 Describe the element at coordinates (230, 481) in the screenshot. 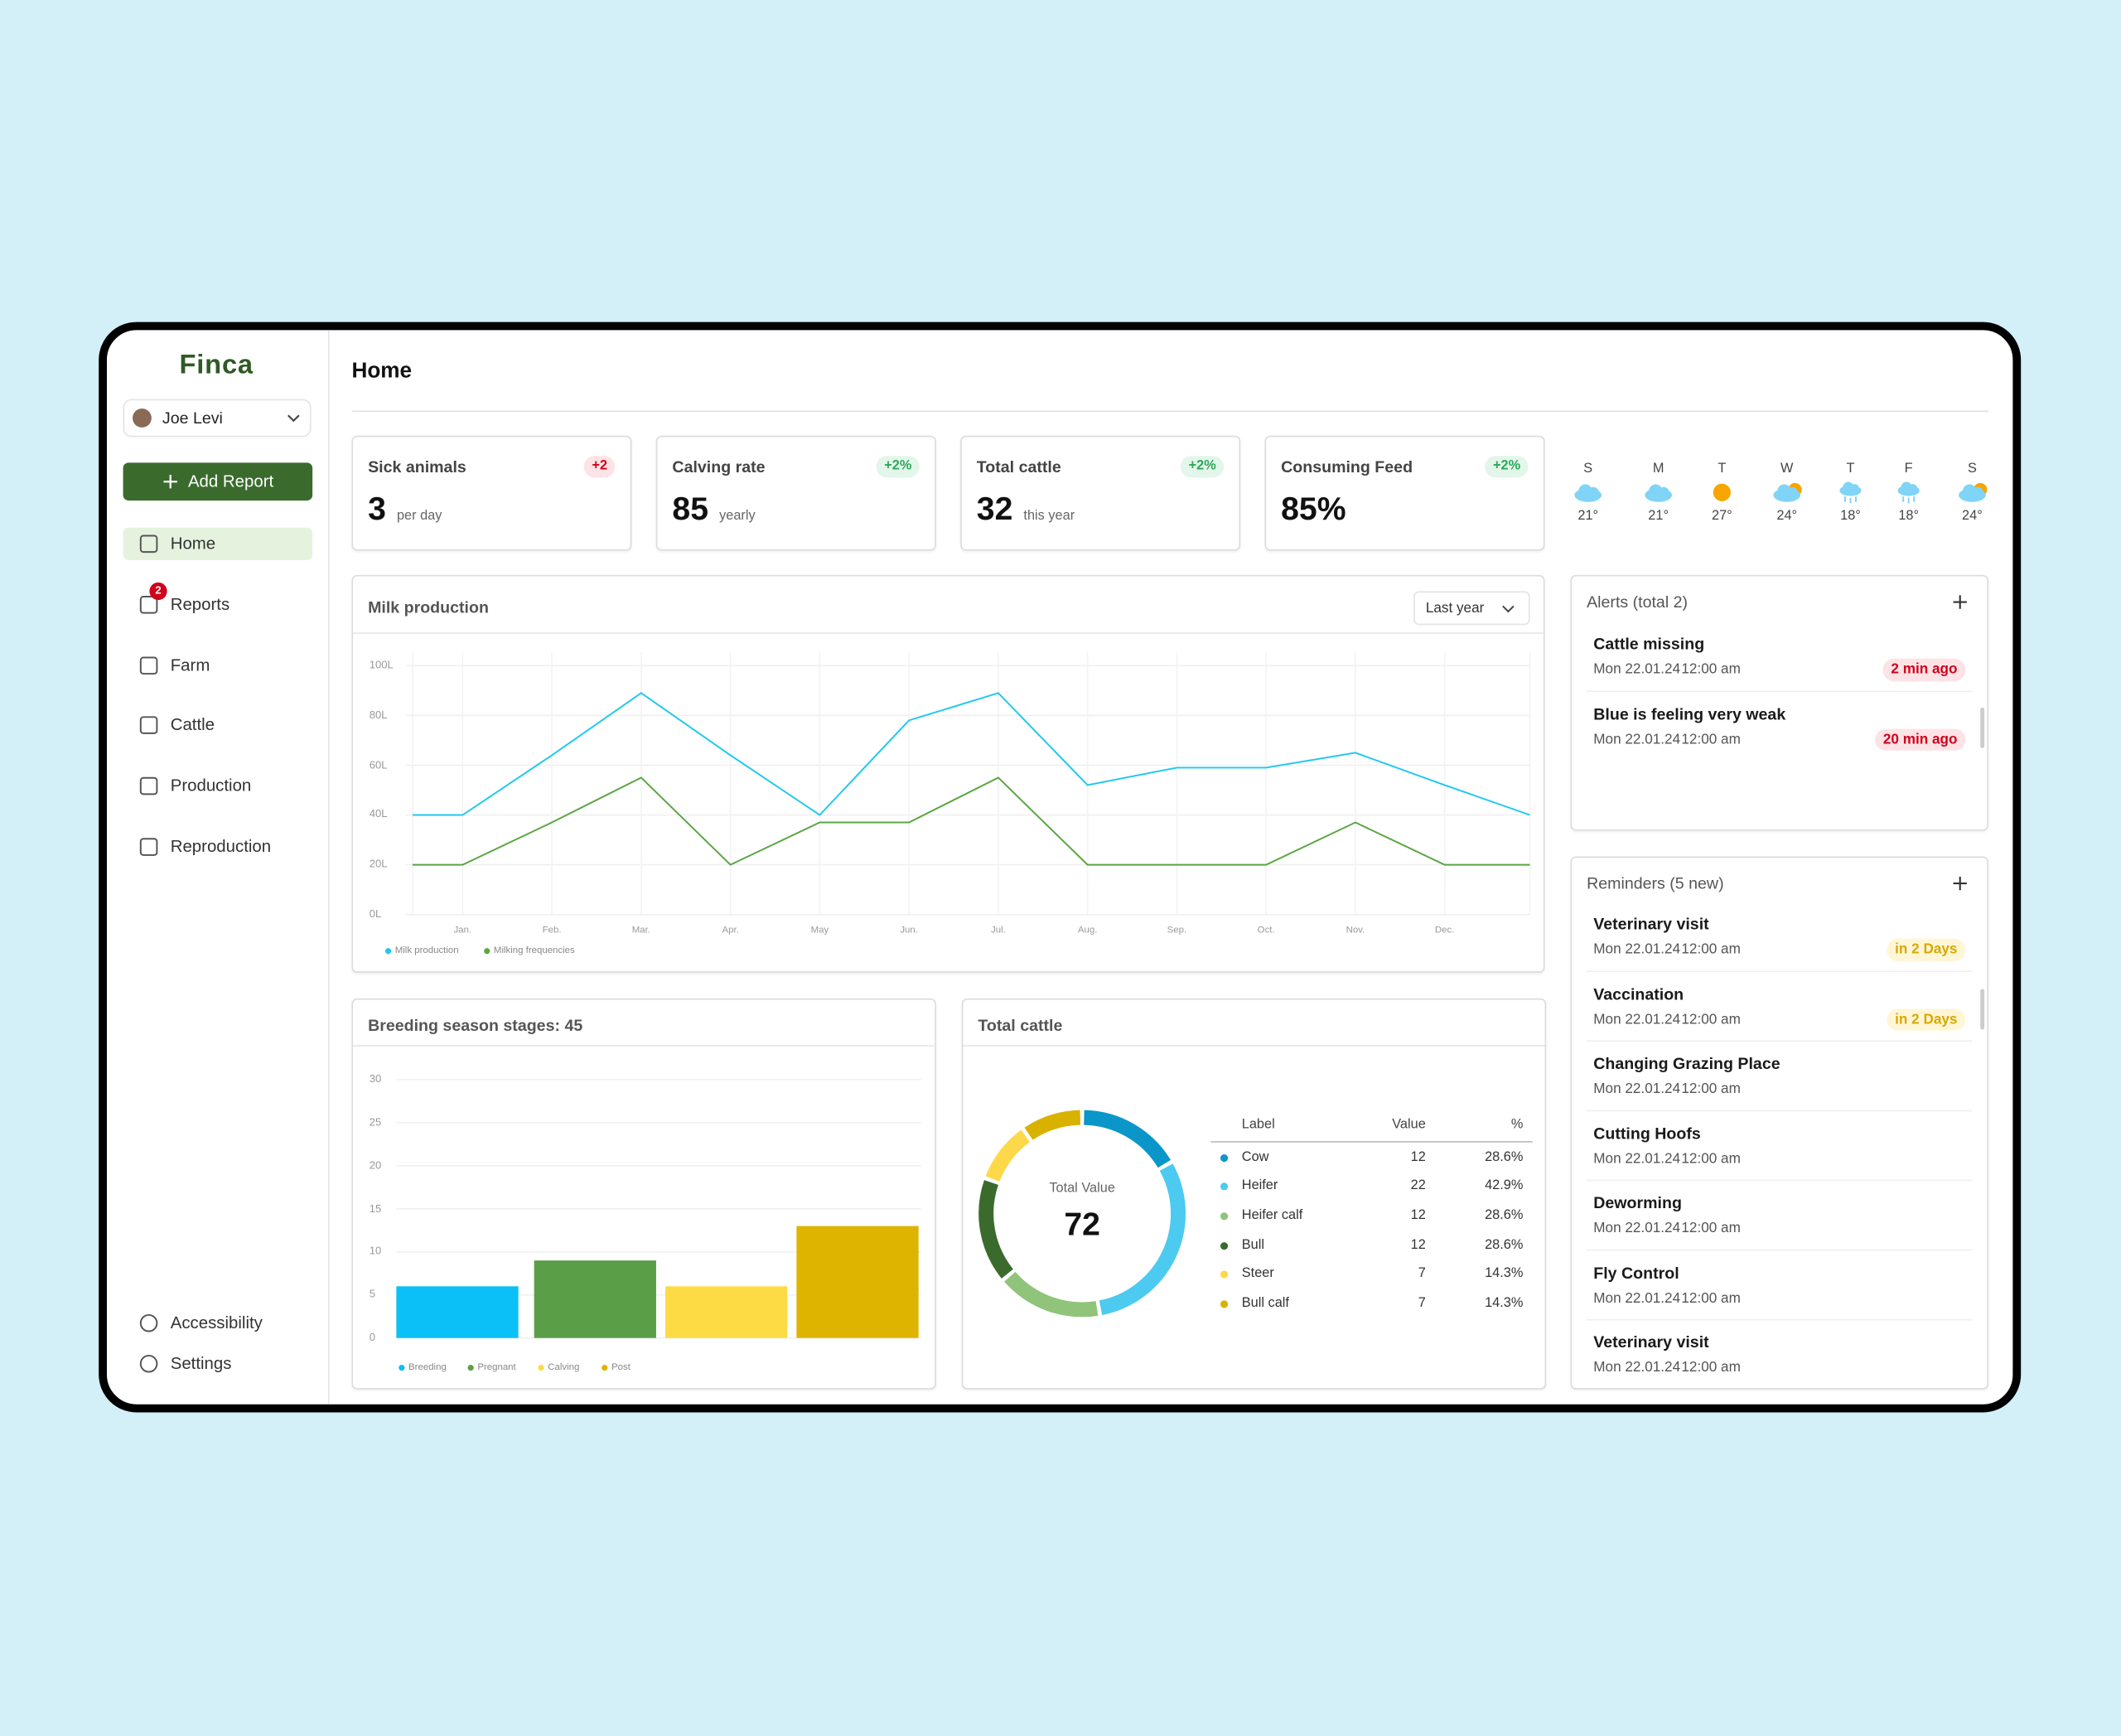

I see `add-report-label: Add Report` at that location.